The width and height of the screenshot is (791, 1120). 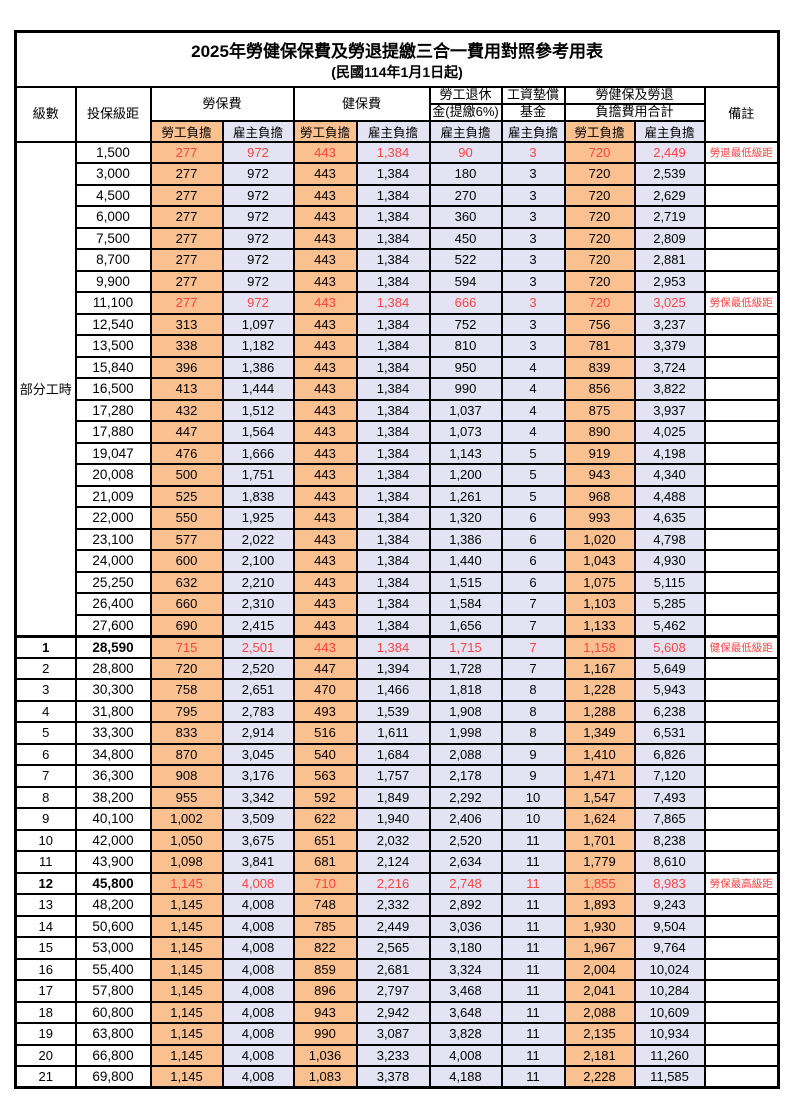 I want to click on fund-employer-cell: 9, so click(x=533, y=754).